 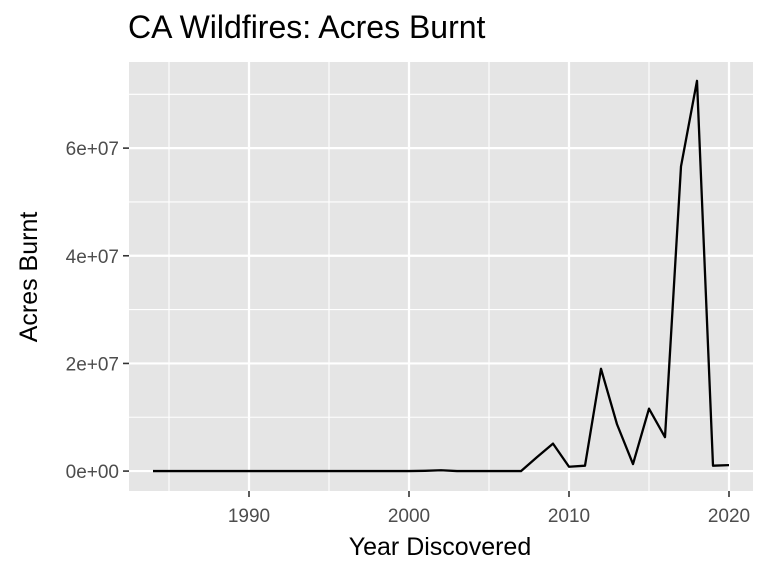 What do you see at coordinates (440, 547) in the screenshot?
I see `x-axis-title: Year Discovered` at bounding box center [440, 547].